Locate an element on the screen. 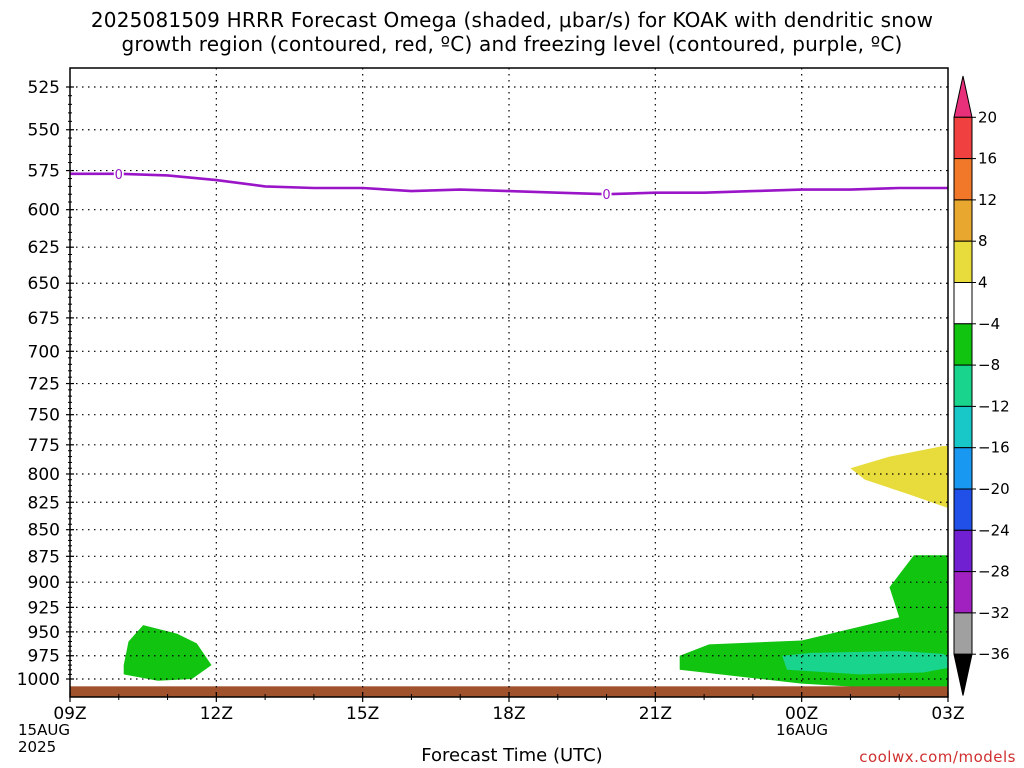 The width and height of the screenshot is (1024, 768). x-tick-label-09Z: 09Z is located at coordinates (69, 714).